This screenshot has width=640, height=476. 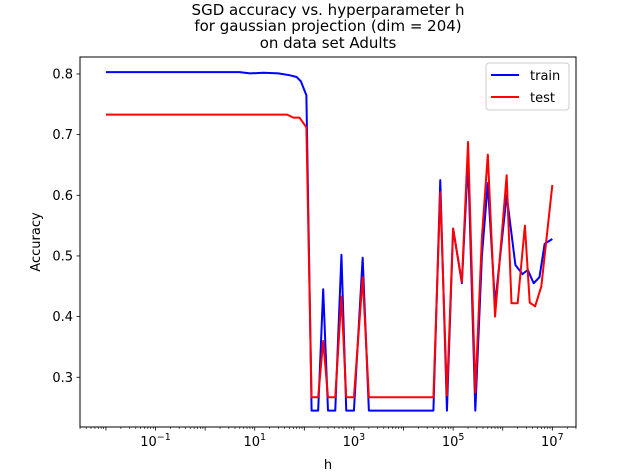 I want to click on x-tick-label: 10⁷, so click(x=552, y=441).